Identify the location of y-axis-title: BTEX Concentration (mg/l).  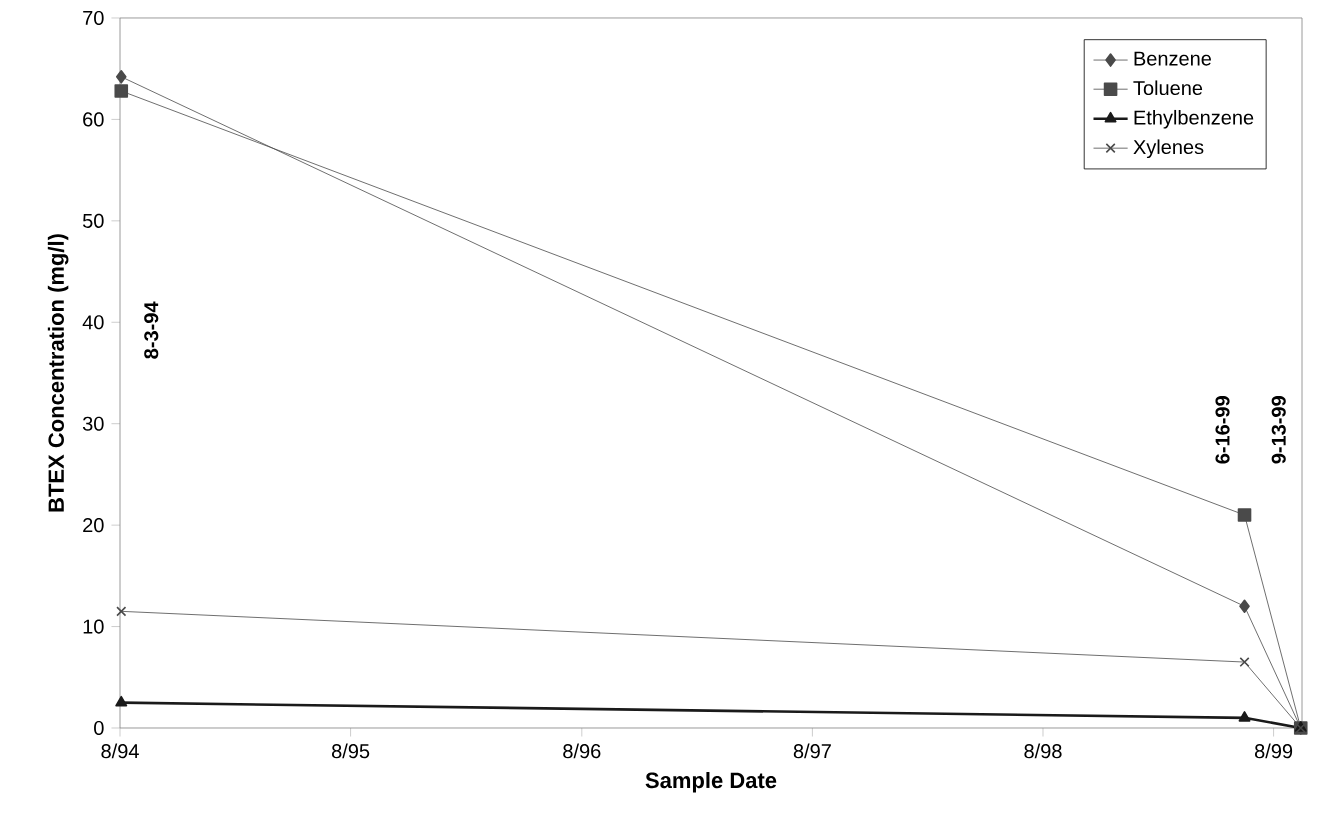
(58, 373).